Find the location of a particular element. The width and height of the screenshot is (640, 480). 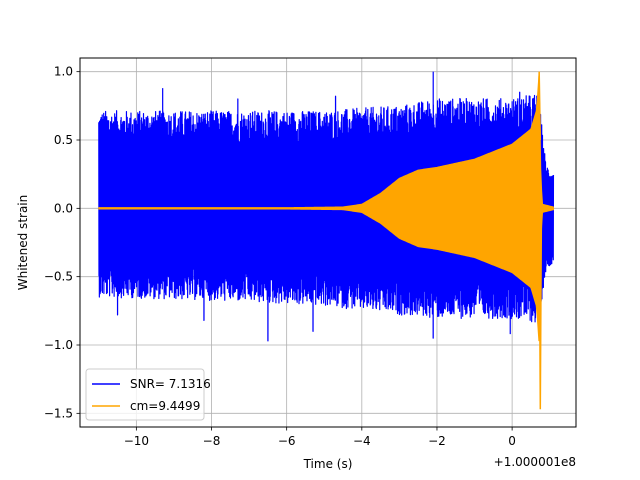

x-tick-label: 0 is located at coordinates (512, 441).